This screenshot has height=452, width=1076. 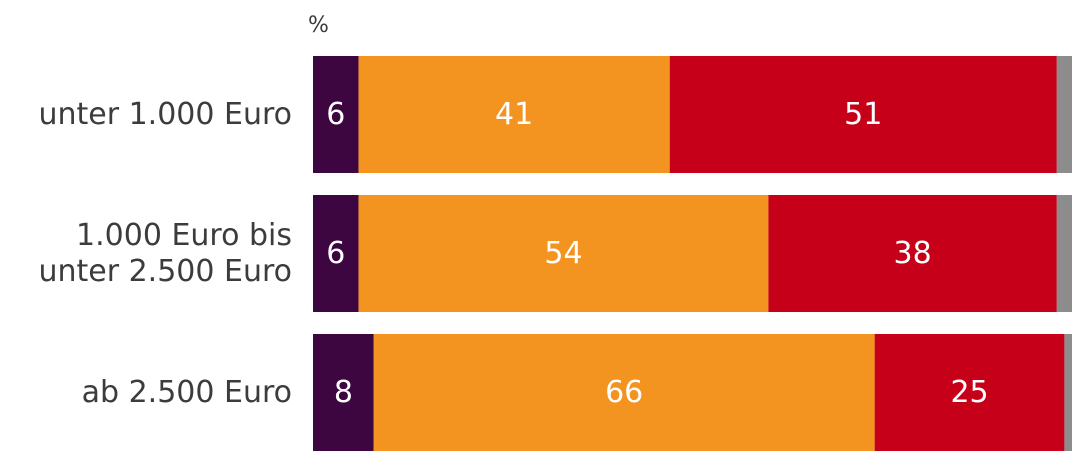 I want to click on data-label: 54, so click(x=563, y=253).